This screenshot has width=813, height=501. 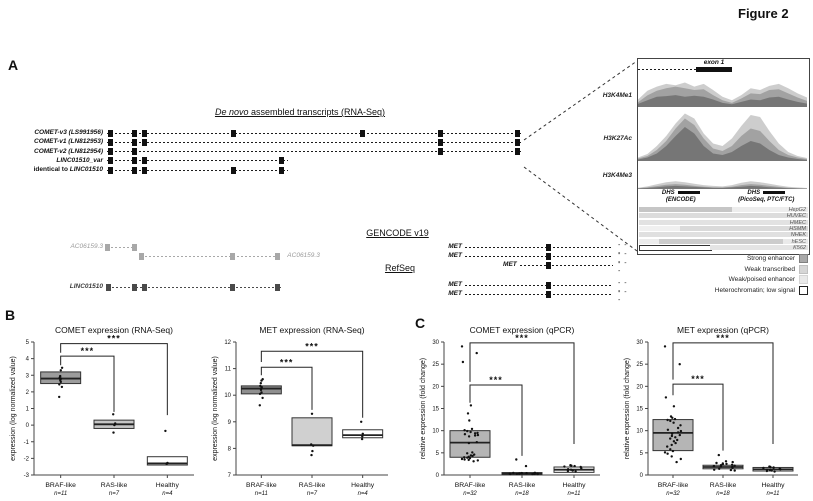 I want to click on y-tick-label: 2, so click(x=28, y=393).